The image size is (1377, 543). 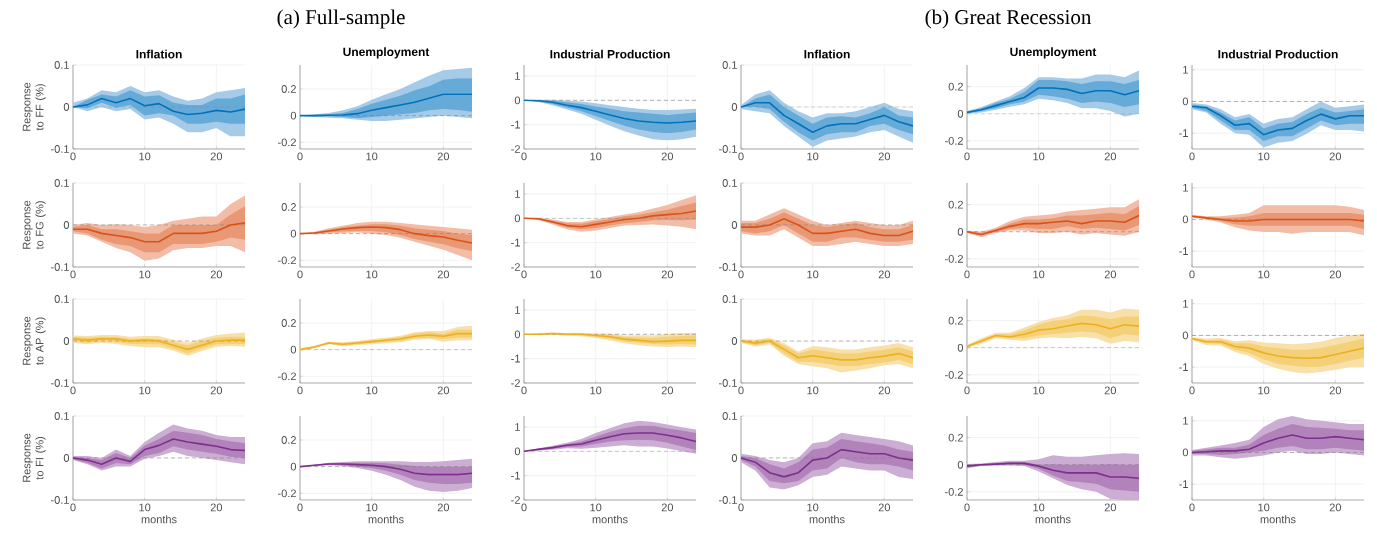 What do you see at coordinates (34, 340) in the screenshot?
I see `y-axis-title: Response to AP (%)` at bounding box center [34, 340].